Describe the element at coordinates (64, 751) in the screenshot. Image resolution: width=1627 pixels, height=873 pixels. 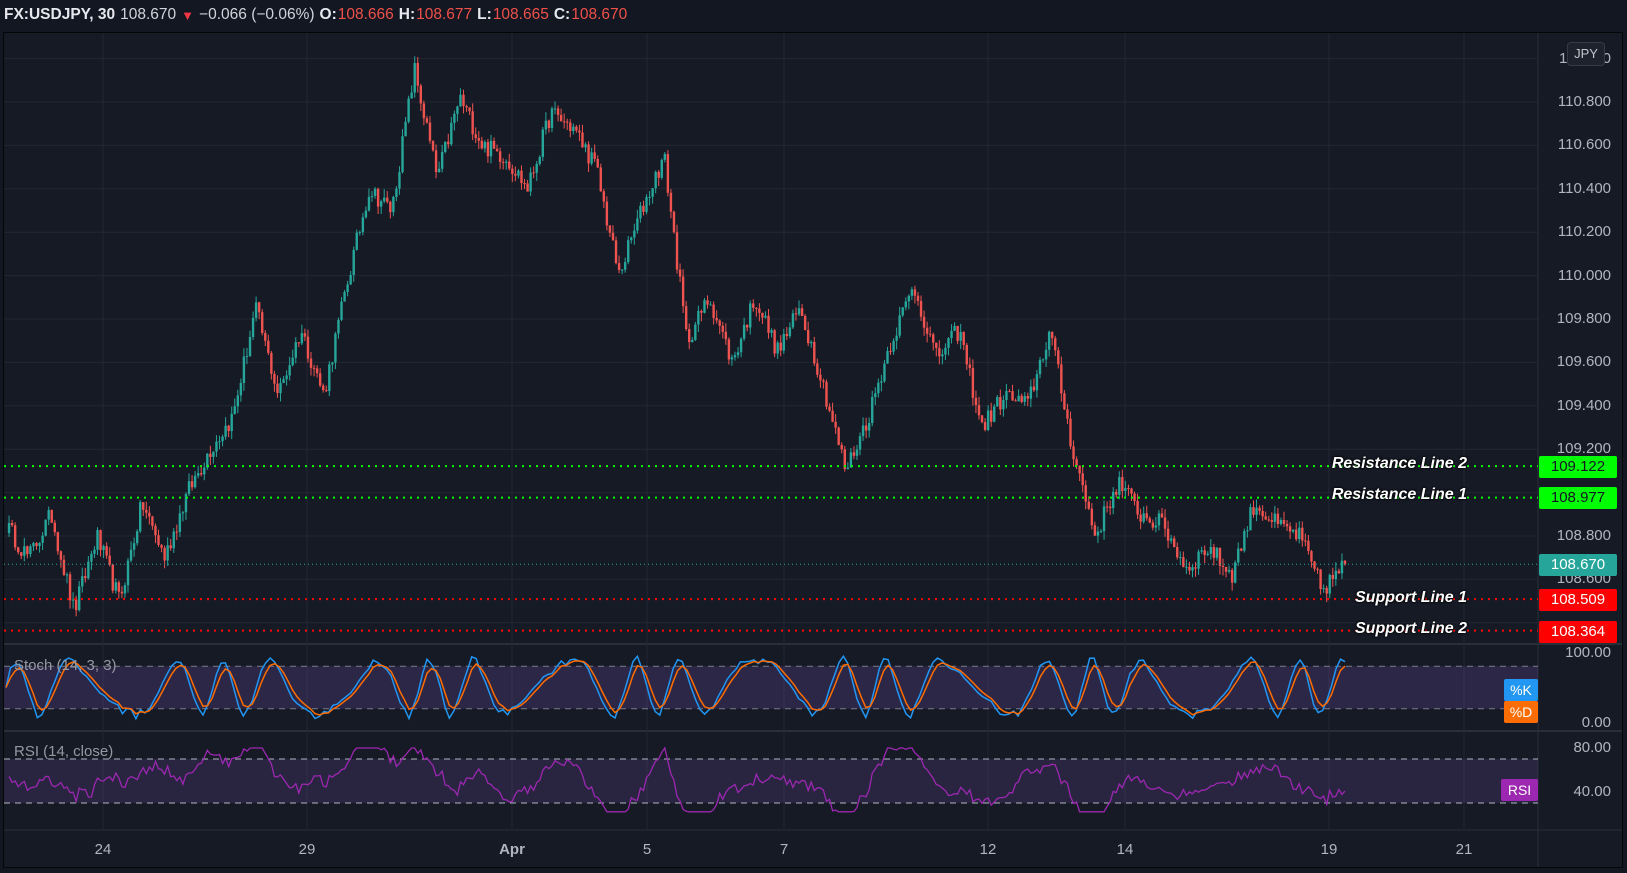
I see `rsi-title: RSI (14, close)` at that location.